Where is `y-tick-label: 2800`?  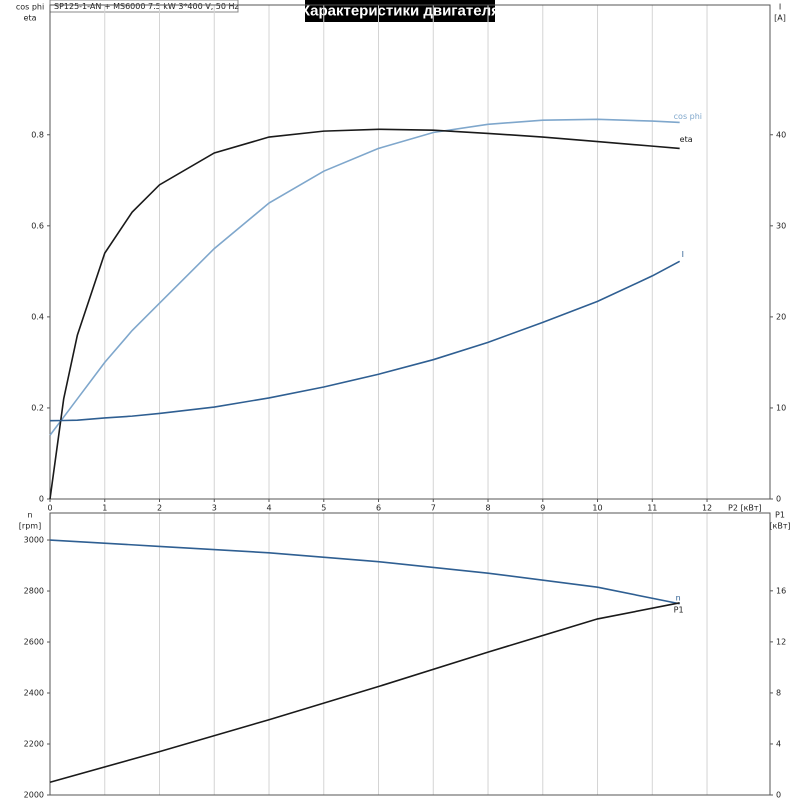 y-tick-label: 2800 is located at coordinates (34, 591).